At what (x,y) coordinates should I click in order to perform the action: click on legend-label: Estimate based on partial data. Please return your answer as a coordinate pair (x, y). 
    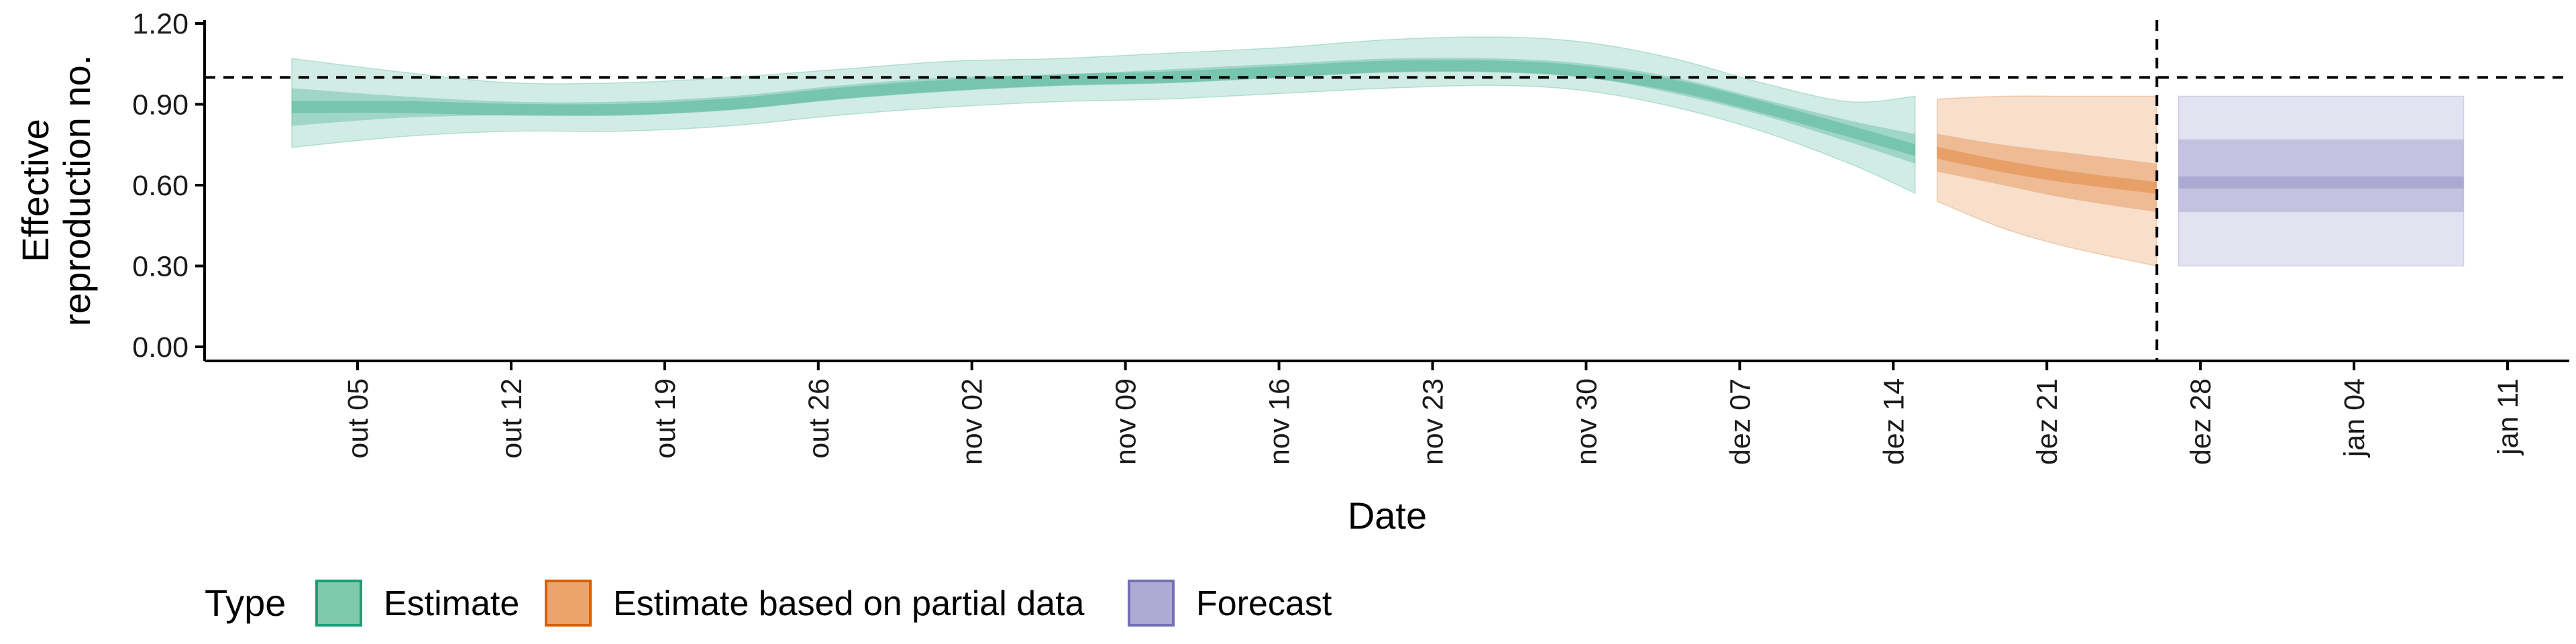
    Looking at the image, I should click on (849, 603).